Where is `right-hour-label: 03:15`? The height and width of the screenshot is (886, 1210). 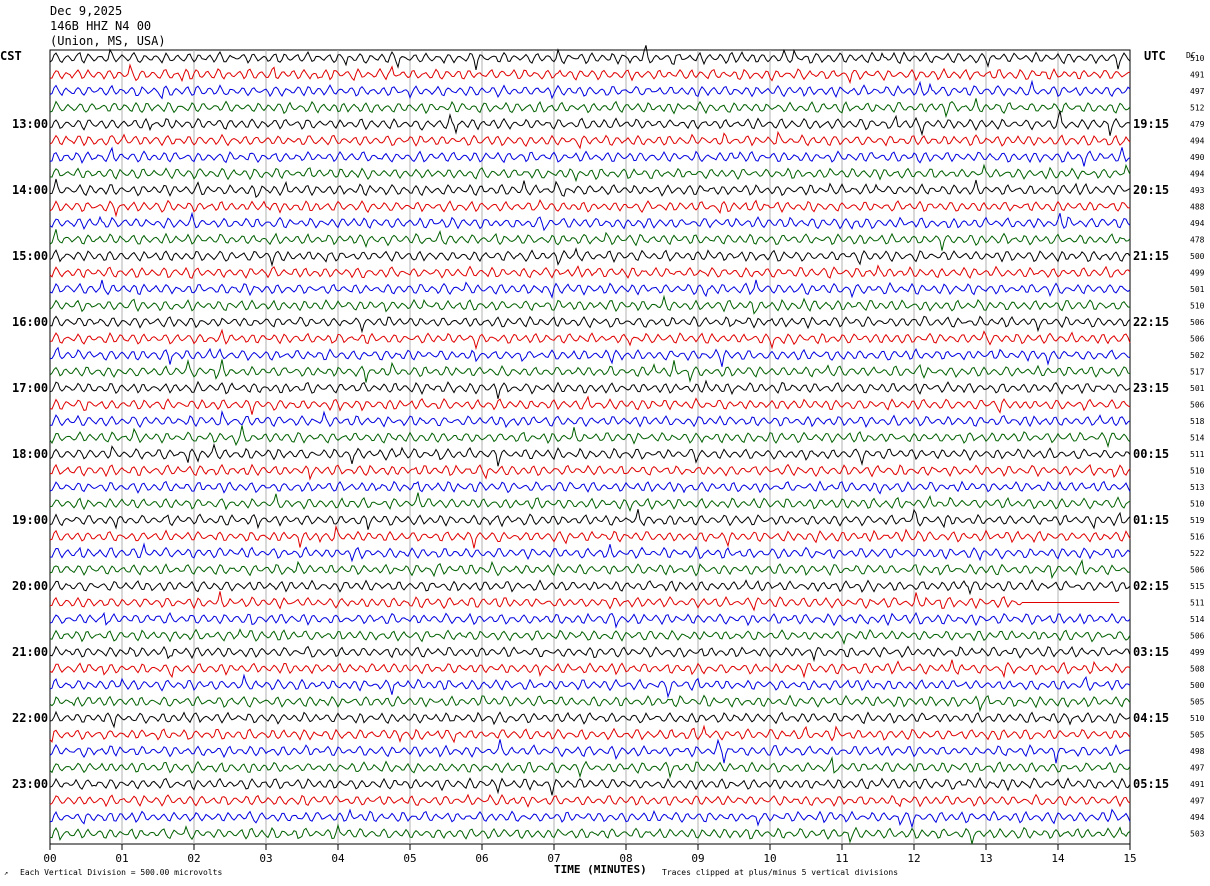
right-hour-label: 03:15 is located at coordinates (1151, 652).